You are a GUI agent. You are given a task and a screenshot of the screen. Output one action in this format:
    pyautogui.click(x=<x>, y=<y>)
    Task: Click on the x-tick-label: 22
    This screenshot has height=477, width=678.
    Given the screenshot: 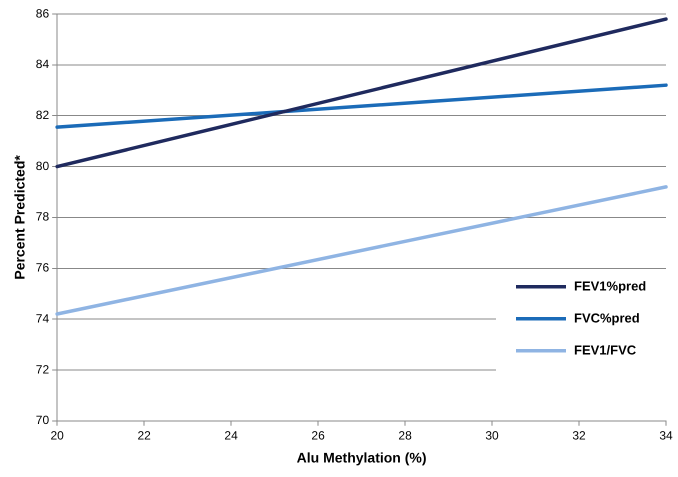 What is the action you would take?
    pyautogui.click(x=144, y=435)
    